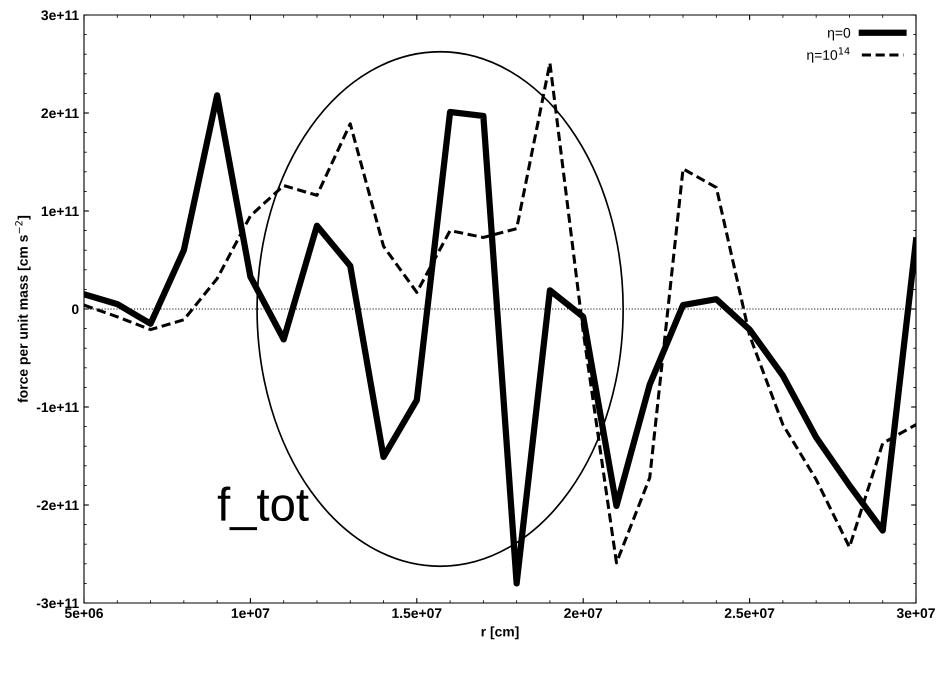 This screenshot has height=679, width=941. What do you see at coordinates (57, 407) in the screenshot?
I see `y-tick-label: -1e+11` at bounding box center [57, 407].